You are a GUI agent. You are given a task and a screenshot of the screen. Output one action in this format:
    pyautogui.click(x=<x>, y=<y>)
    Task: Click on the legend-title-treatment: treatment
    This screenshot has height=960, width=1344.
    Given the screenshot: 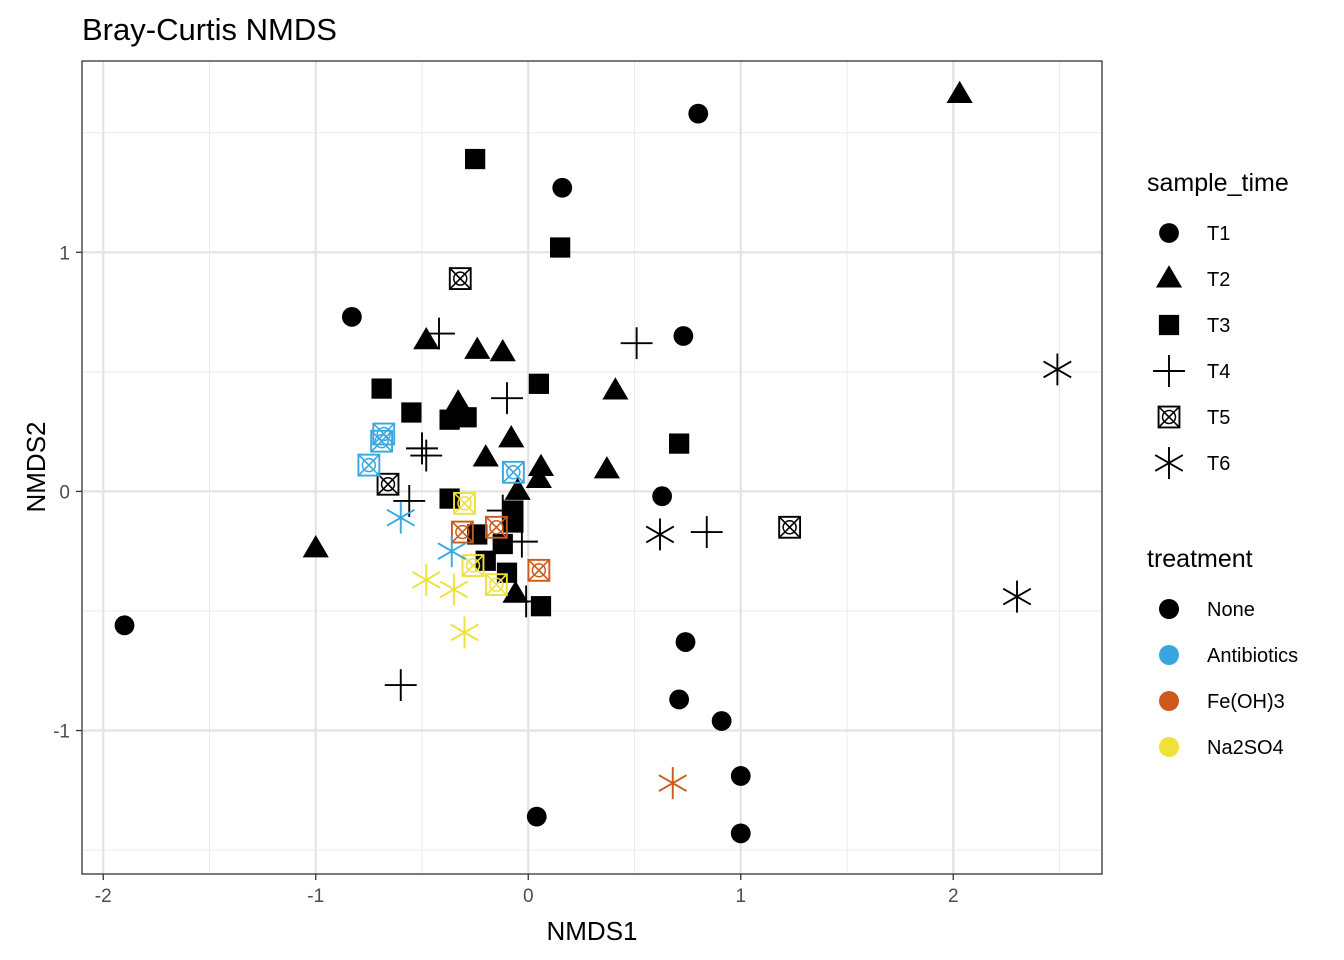 What is the action you would take?
    pyautogui.click(x=1200, y=559)
    